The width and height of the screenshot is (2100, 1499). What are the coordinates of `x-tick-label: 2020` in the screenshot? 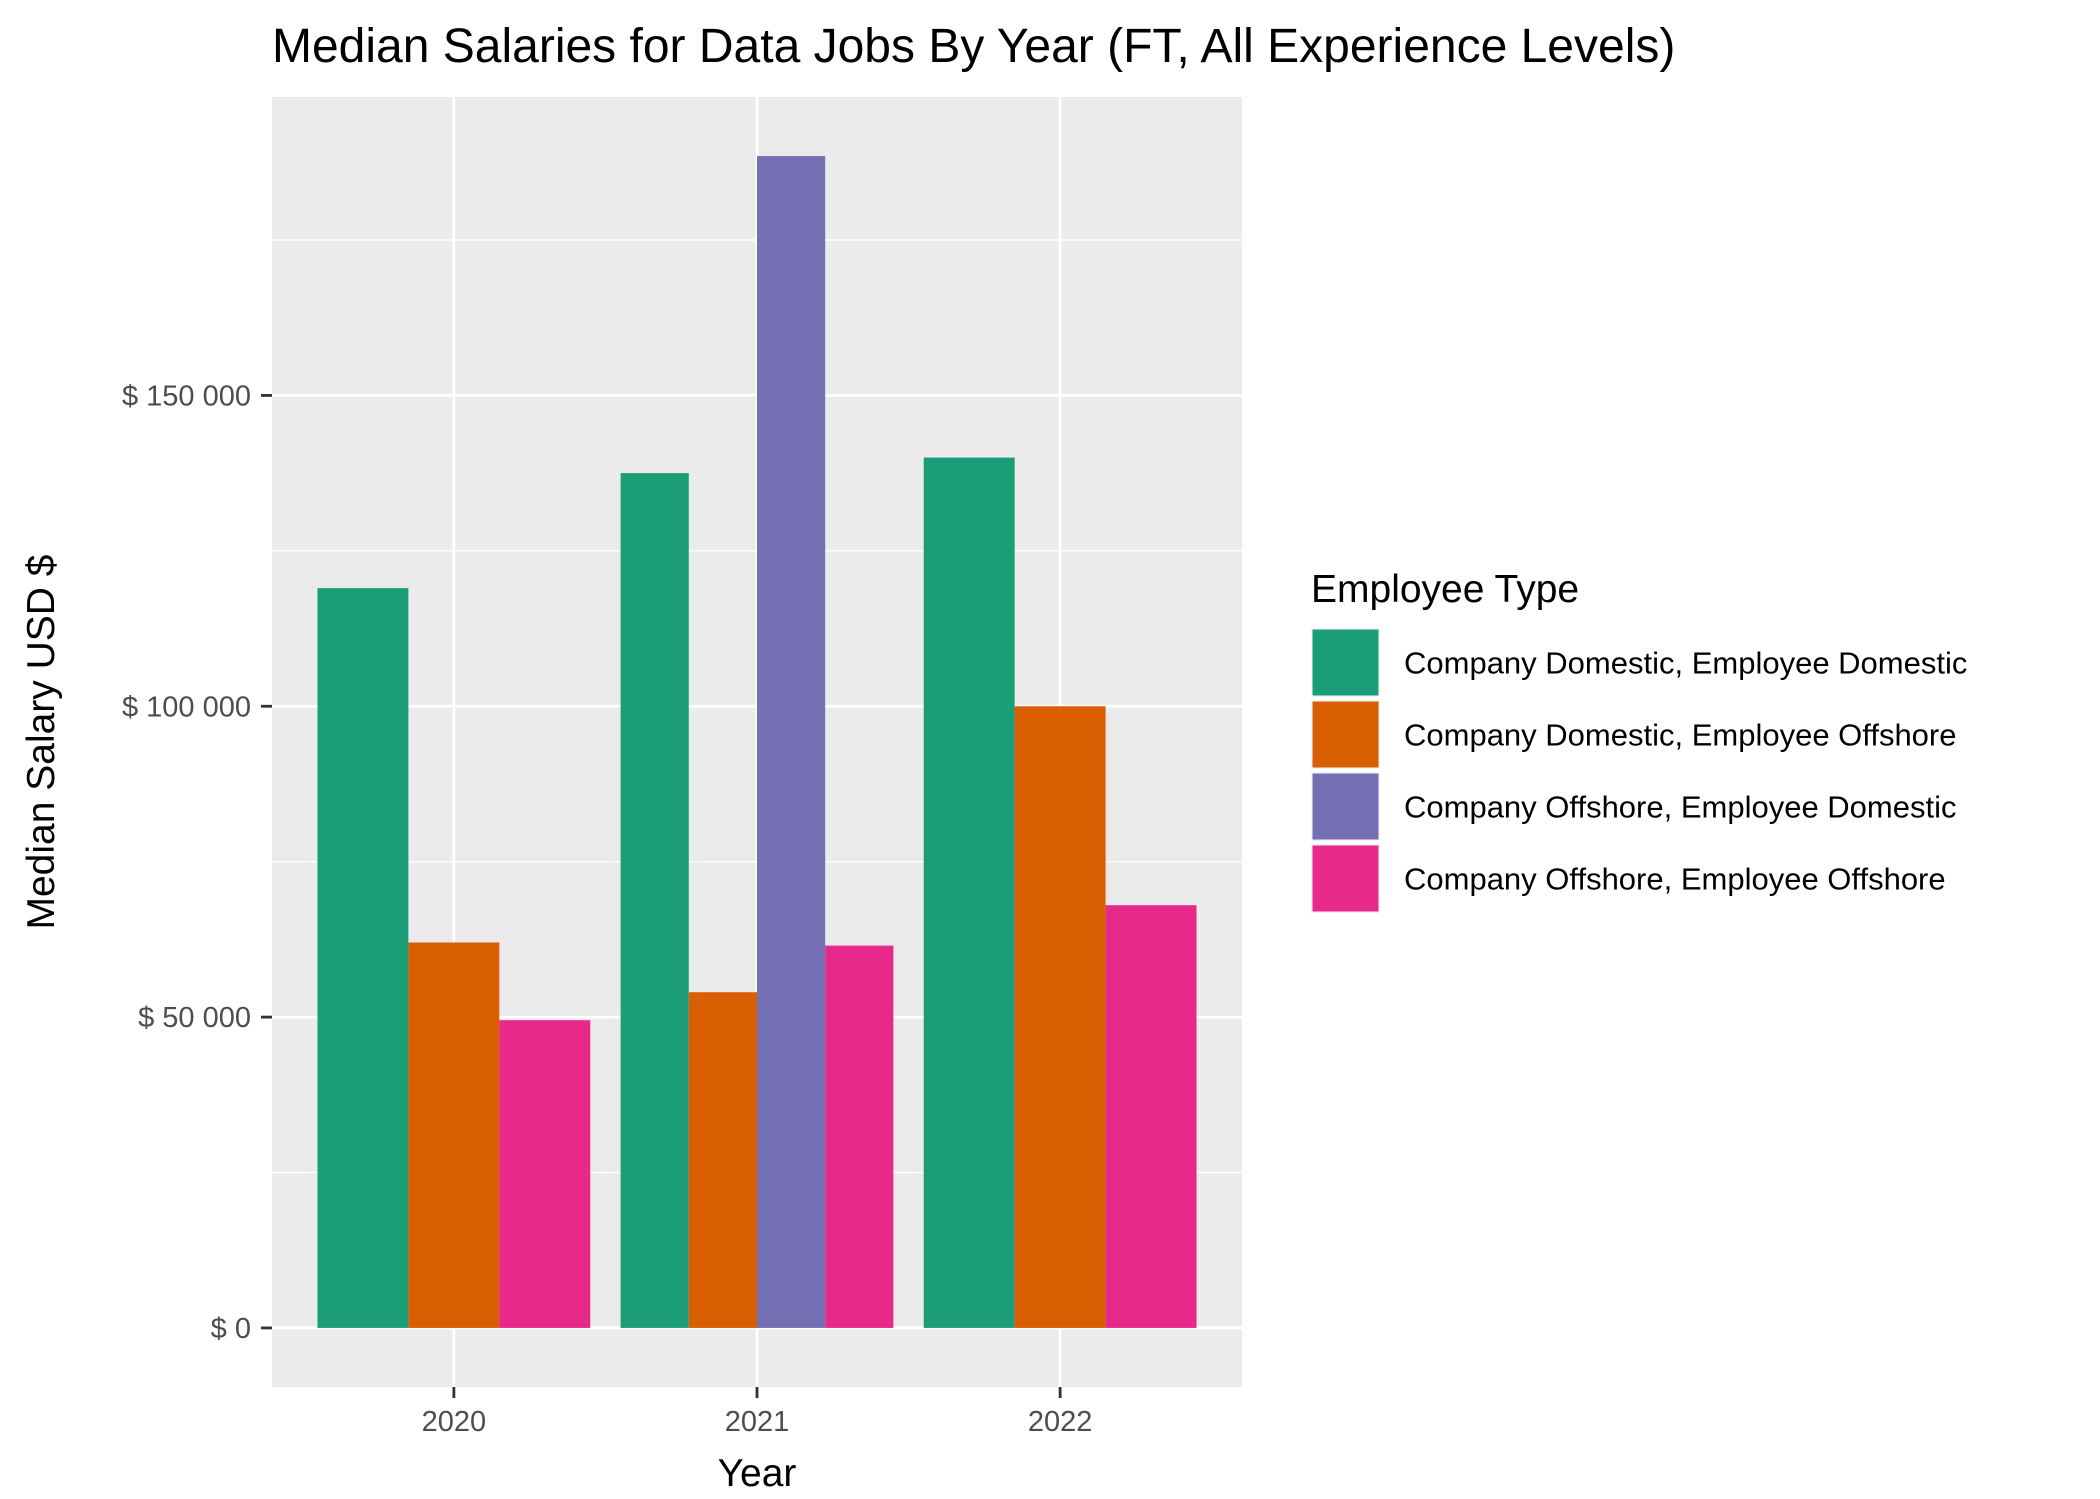 It's located at (454, 1422).